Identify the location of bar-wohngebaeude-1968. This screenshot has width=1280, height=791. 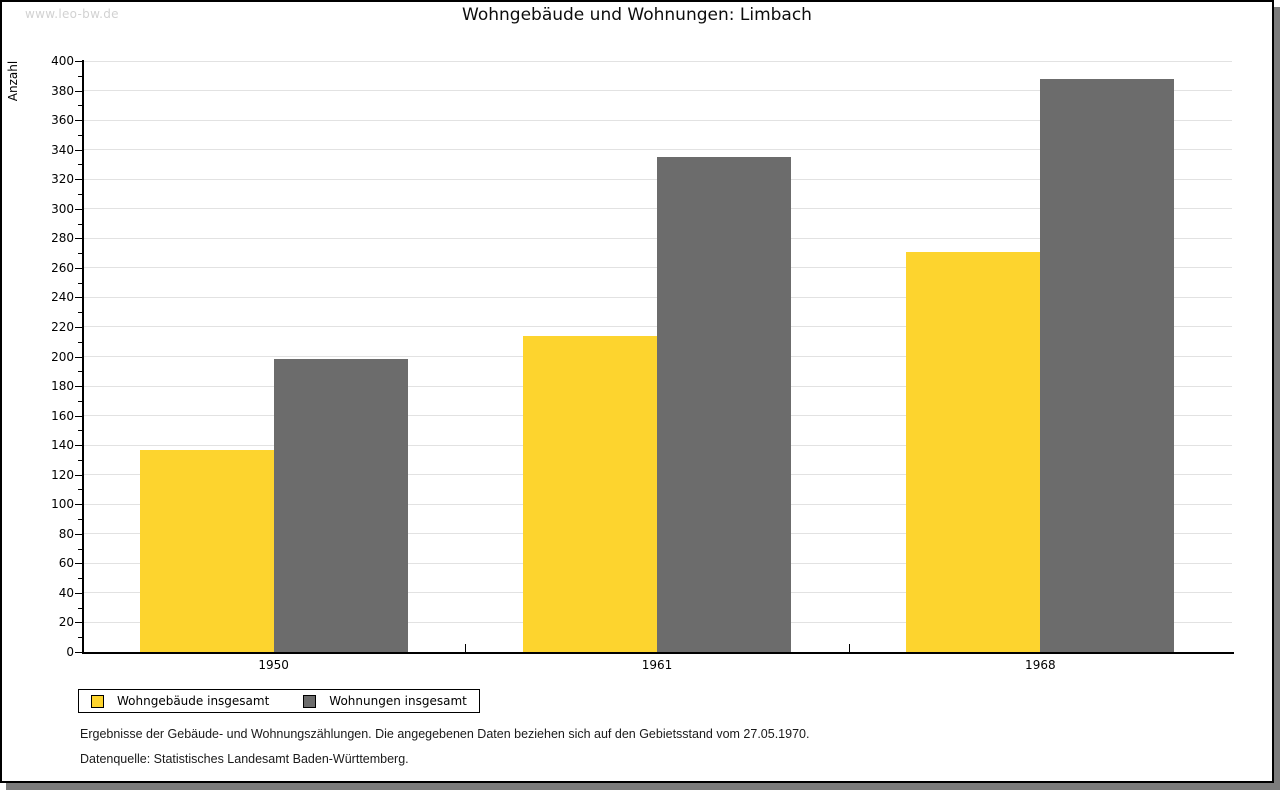
(973, 451).